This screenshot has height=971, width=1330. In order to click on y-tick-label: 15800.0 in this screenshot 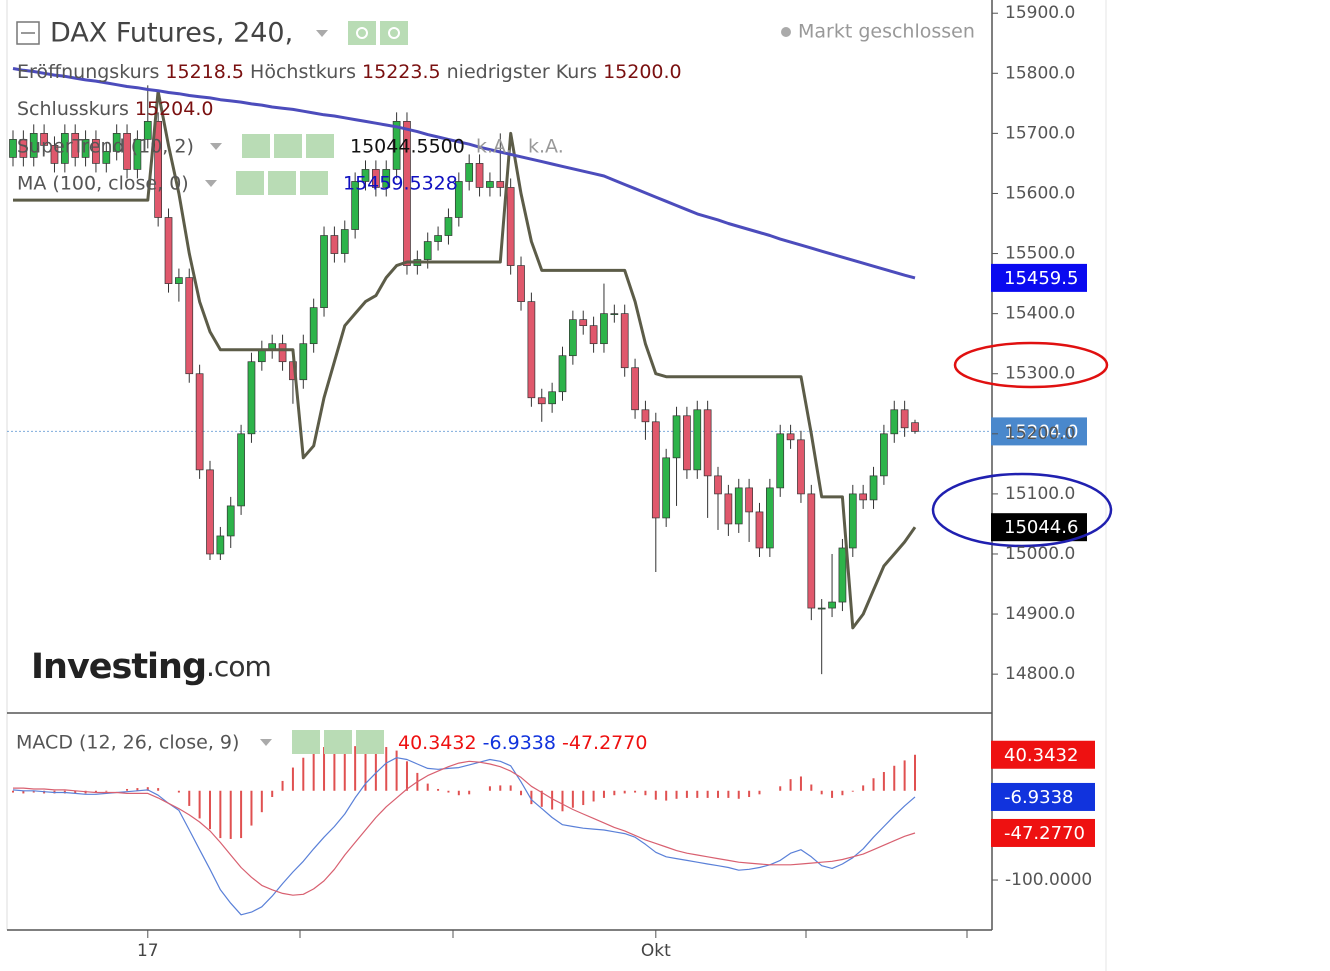, I will do `click(1040, 73)`.